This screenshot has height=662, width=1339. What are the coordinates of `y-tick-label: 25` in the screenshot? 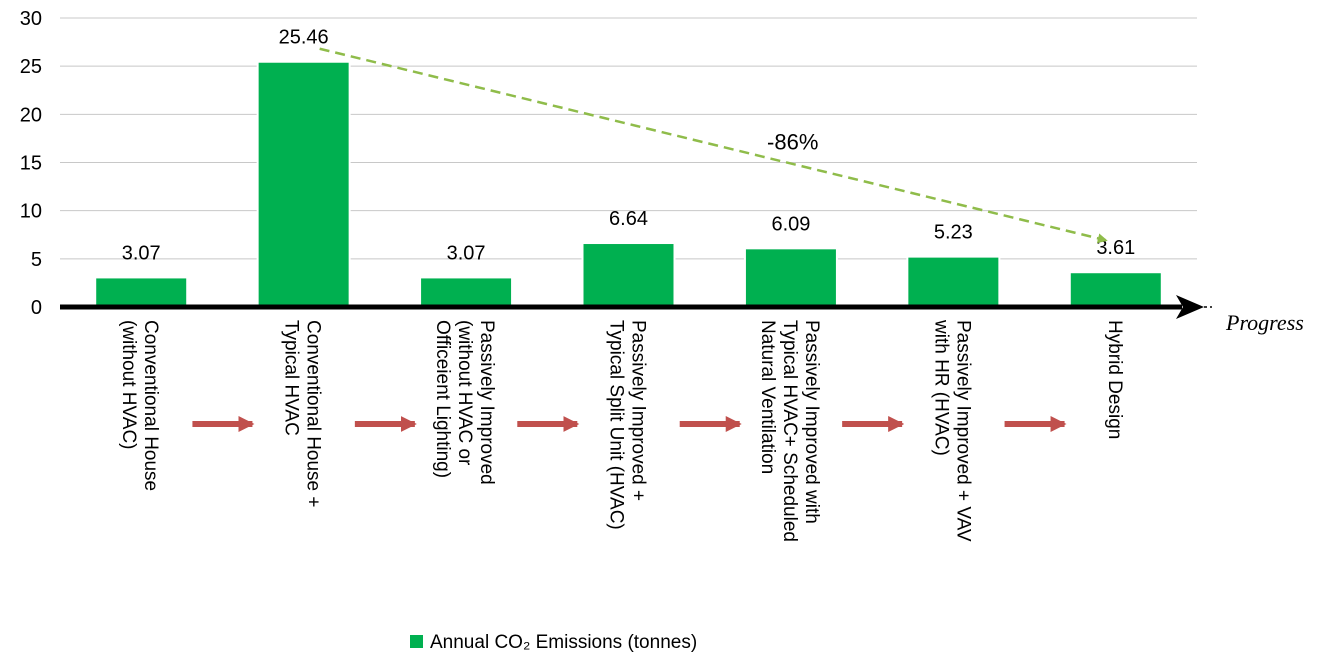 It's located at (31, 67).